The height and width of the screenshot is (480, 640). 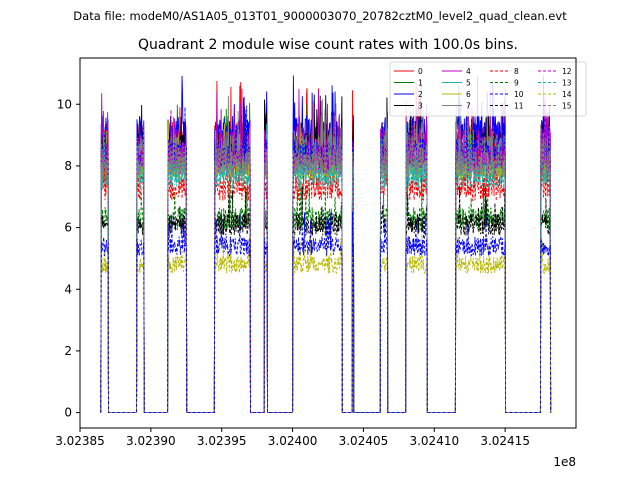 I want to click on legend-label-6: 6, so click(x=468, y=94).